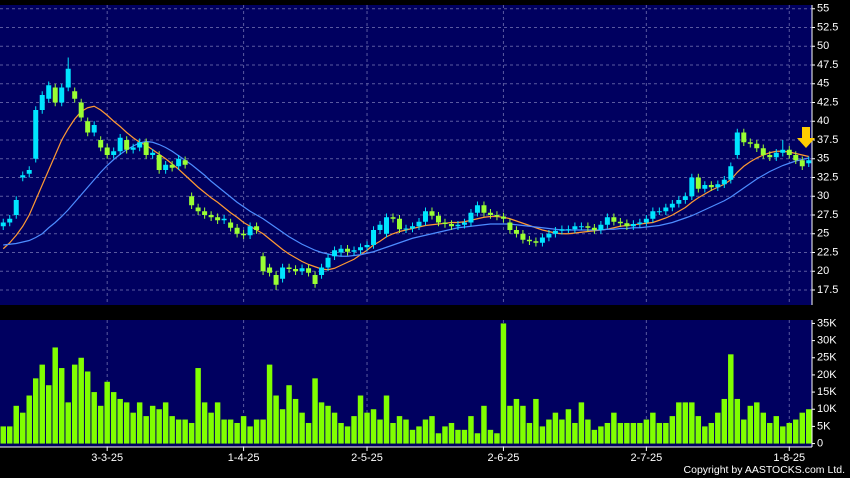  Describe the element at coordinates (824, 426) in the screenshot. I see `y-tick-label: 5K` at that location.